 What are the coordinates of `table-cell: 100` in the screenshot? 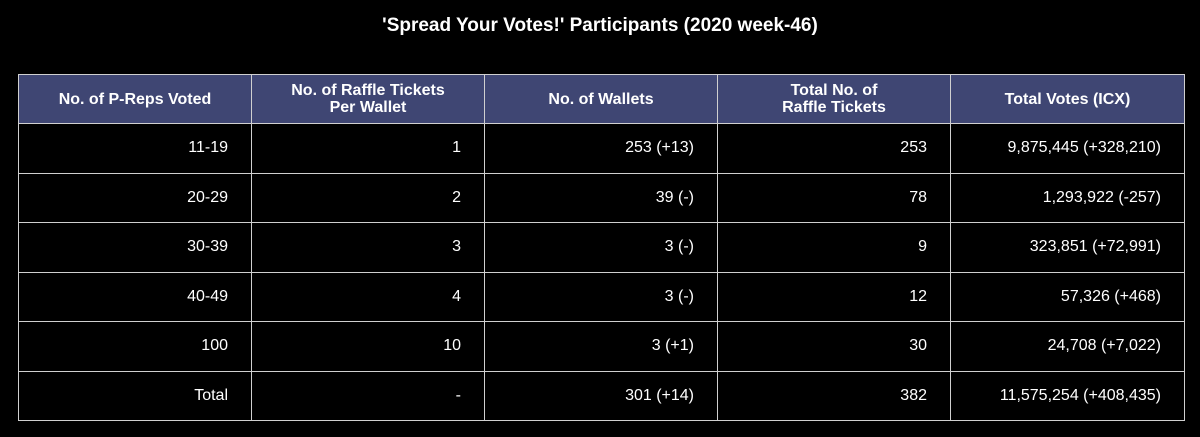 It's located at (135, 346).